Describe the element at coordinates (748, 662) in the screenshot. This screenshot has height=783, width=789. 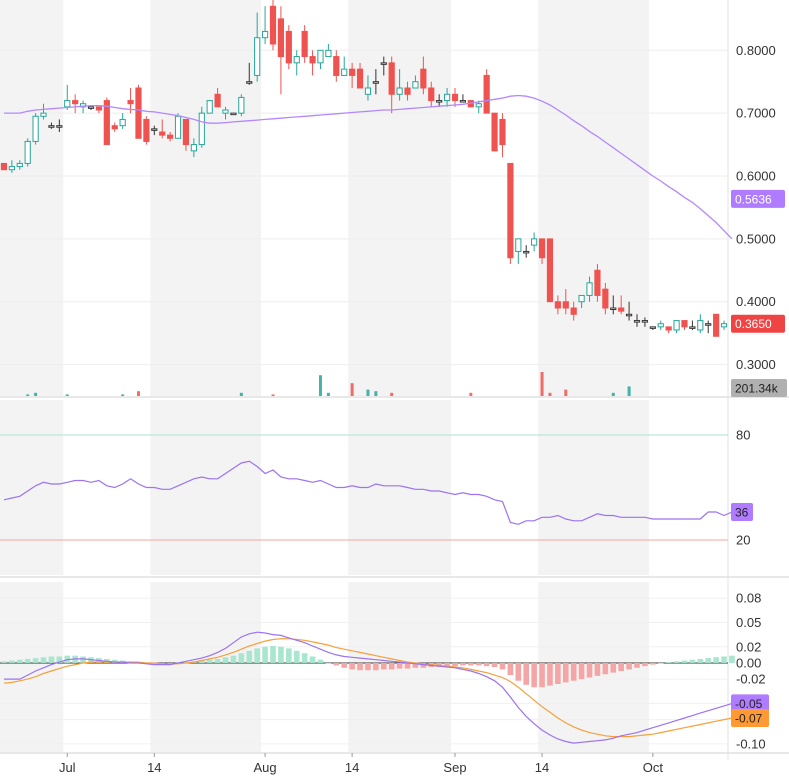
I see `macd-tick-label: 0.00` at that location.